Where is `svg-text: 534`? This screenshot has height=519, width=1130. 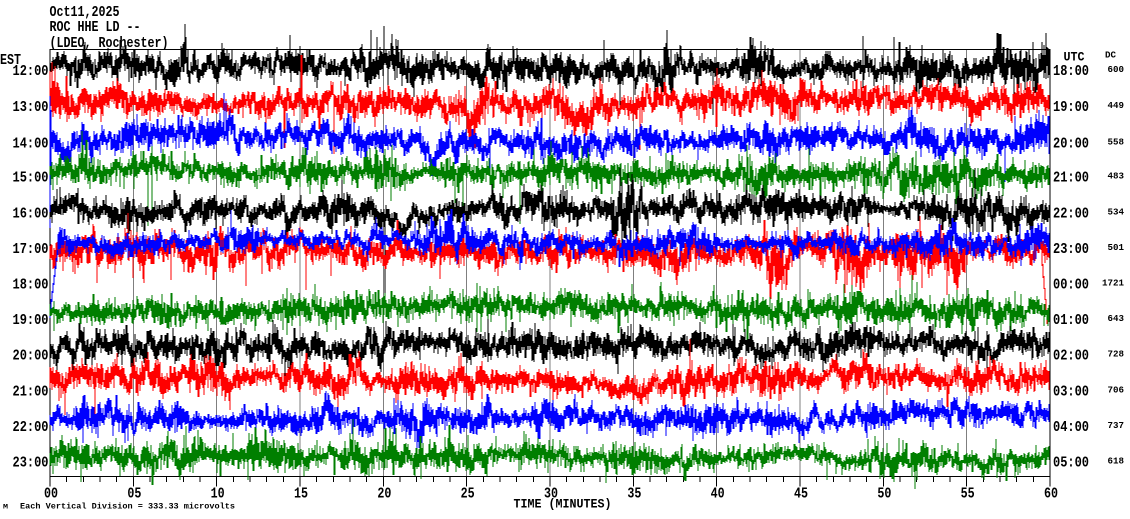 svg-text: 534 is located at coordinates (1116, 212).